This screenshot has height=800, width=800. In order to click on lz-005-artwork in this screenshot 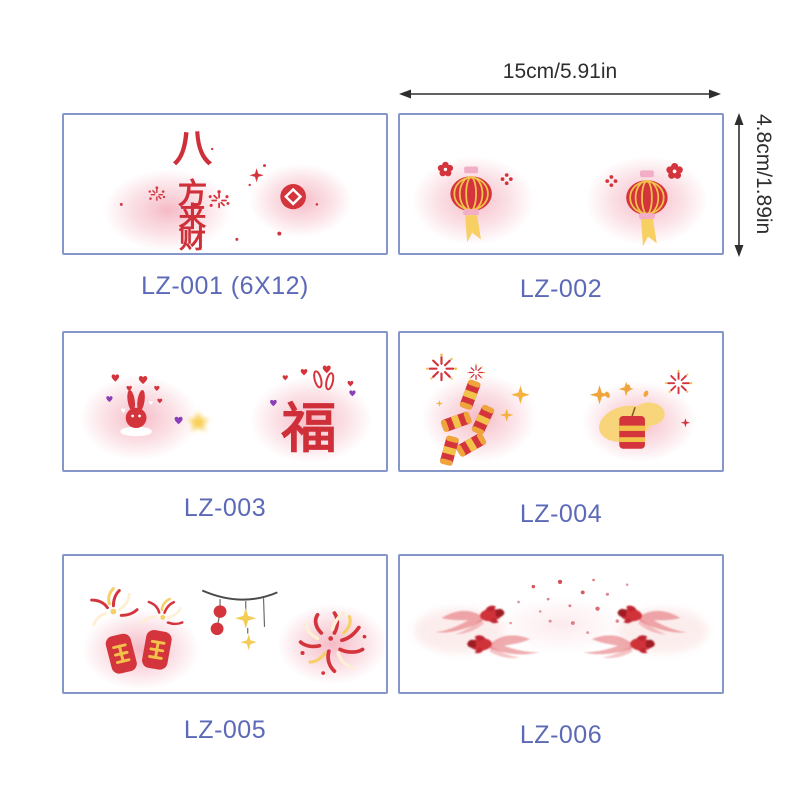, I will do `click(233, 639)`.